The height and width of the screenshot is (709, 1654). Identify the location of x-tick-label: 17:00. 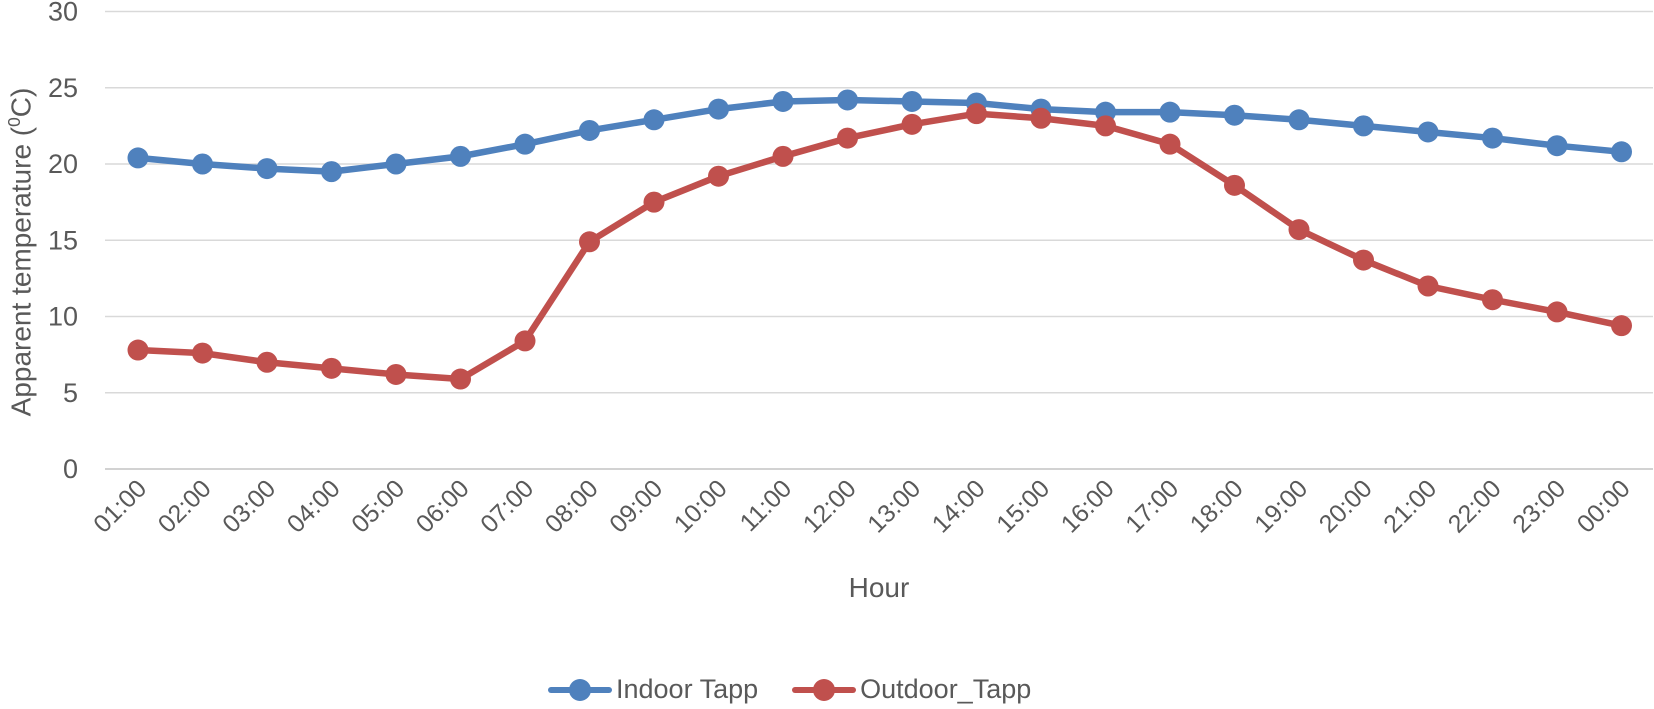
(1152, 506).